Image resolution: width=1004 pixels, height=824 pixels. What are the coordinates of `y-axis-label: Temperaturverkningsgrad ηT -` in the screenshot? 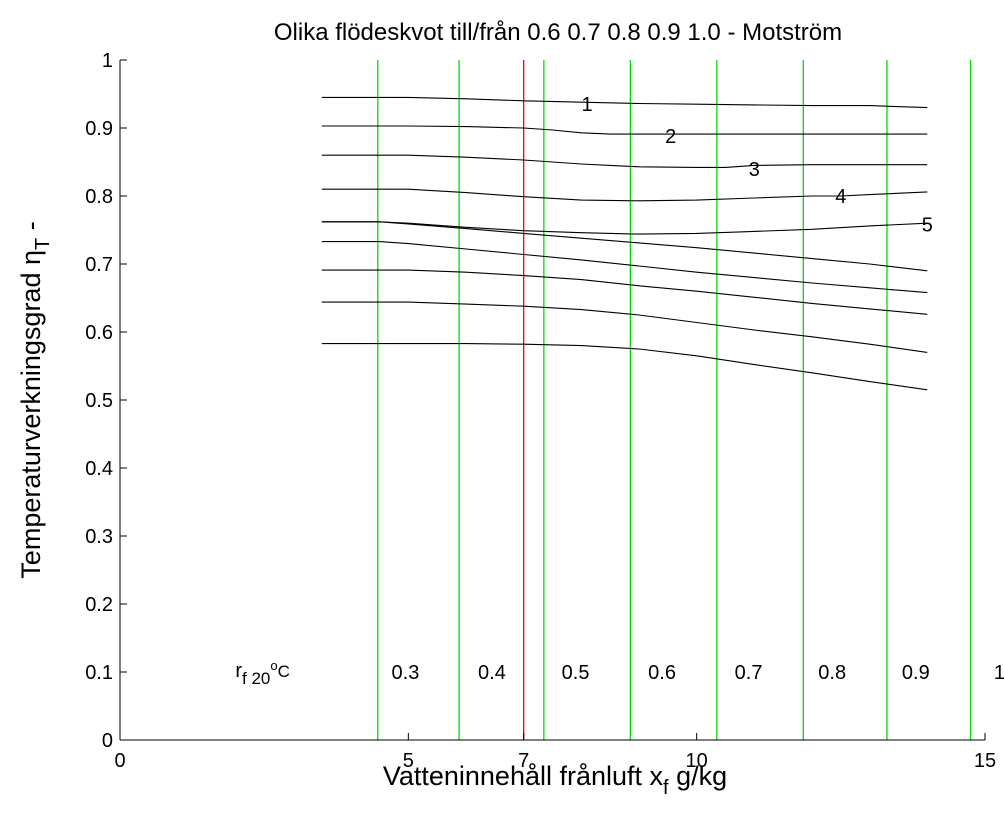 It's located at (35, 399).